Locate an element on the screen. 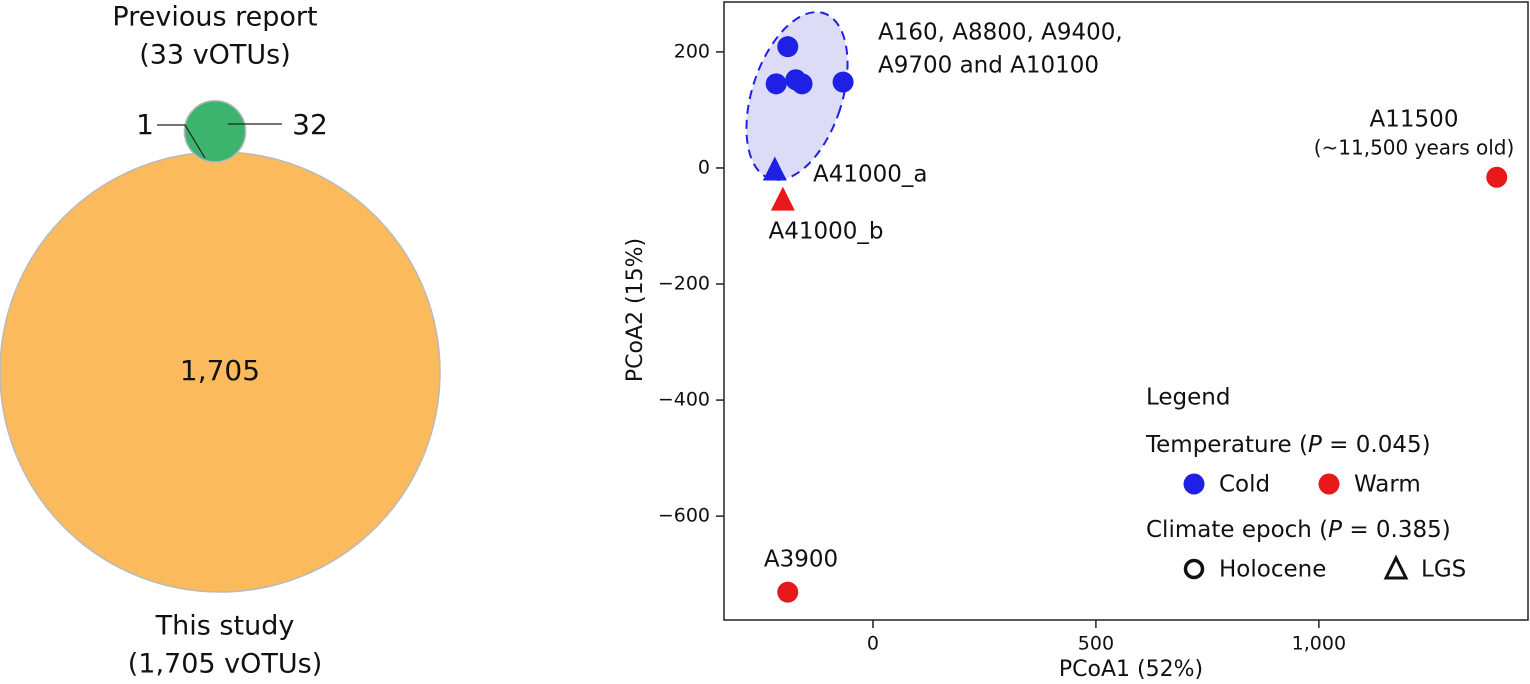 Image resolution: width=1530 pixels, height=684 pixels. value-label: 32 is located at coordinates (310, 124).